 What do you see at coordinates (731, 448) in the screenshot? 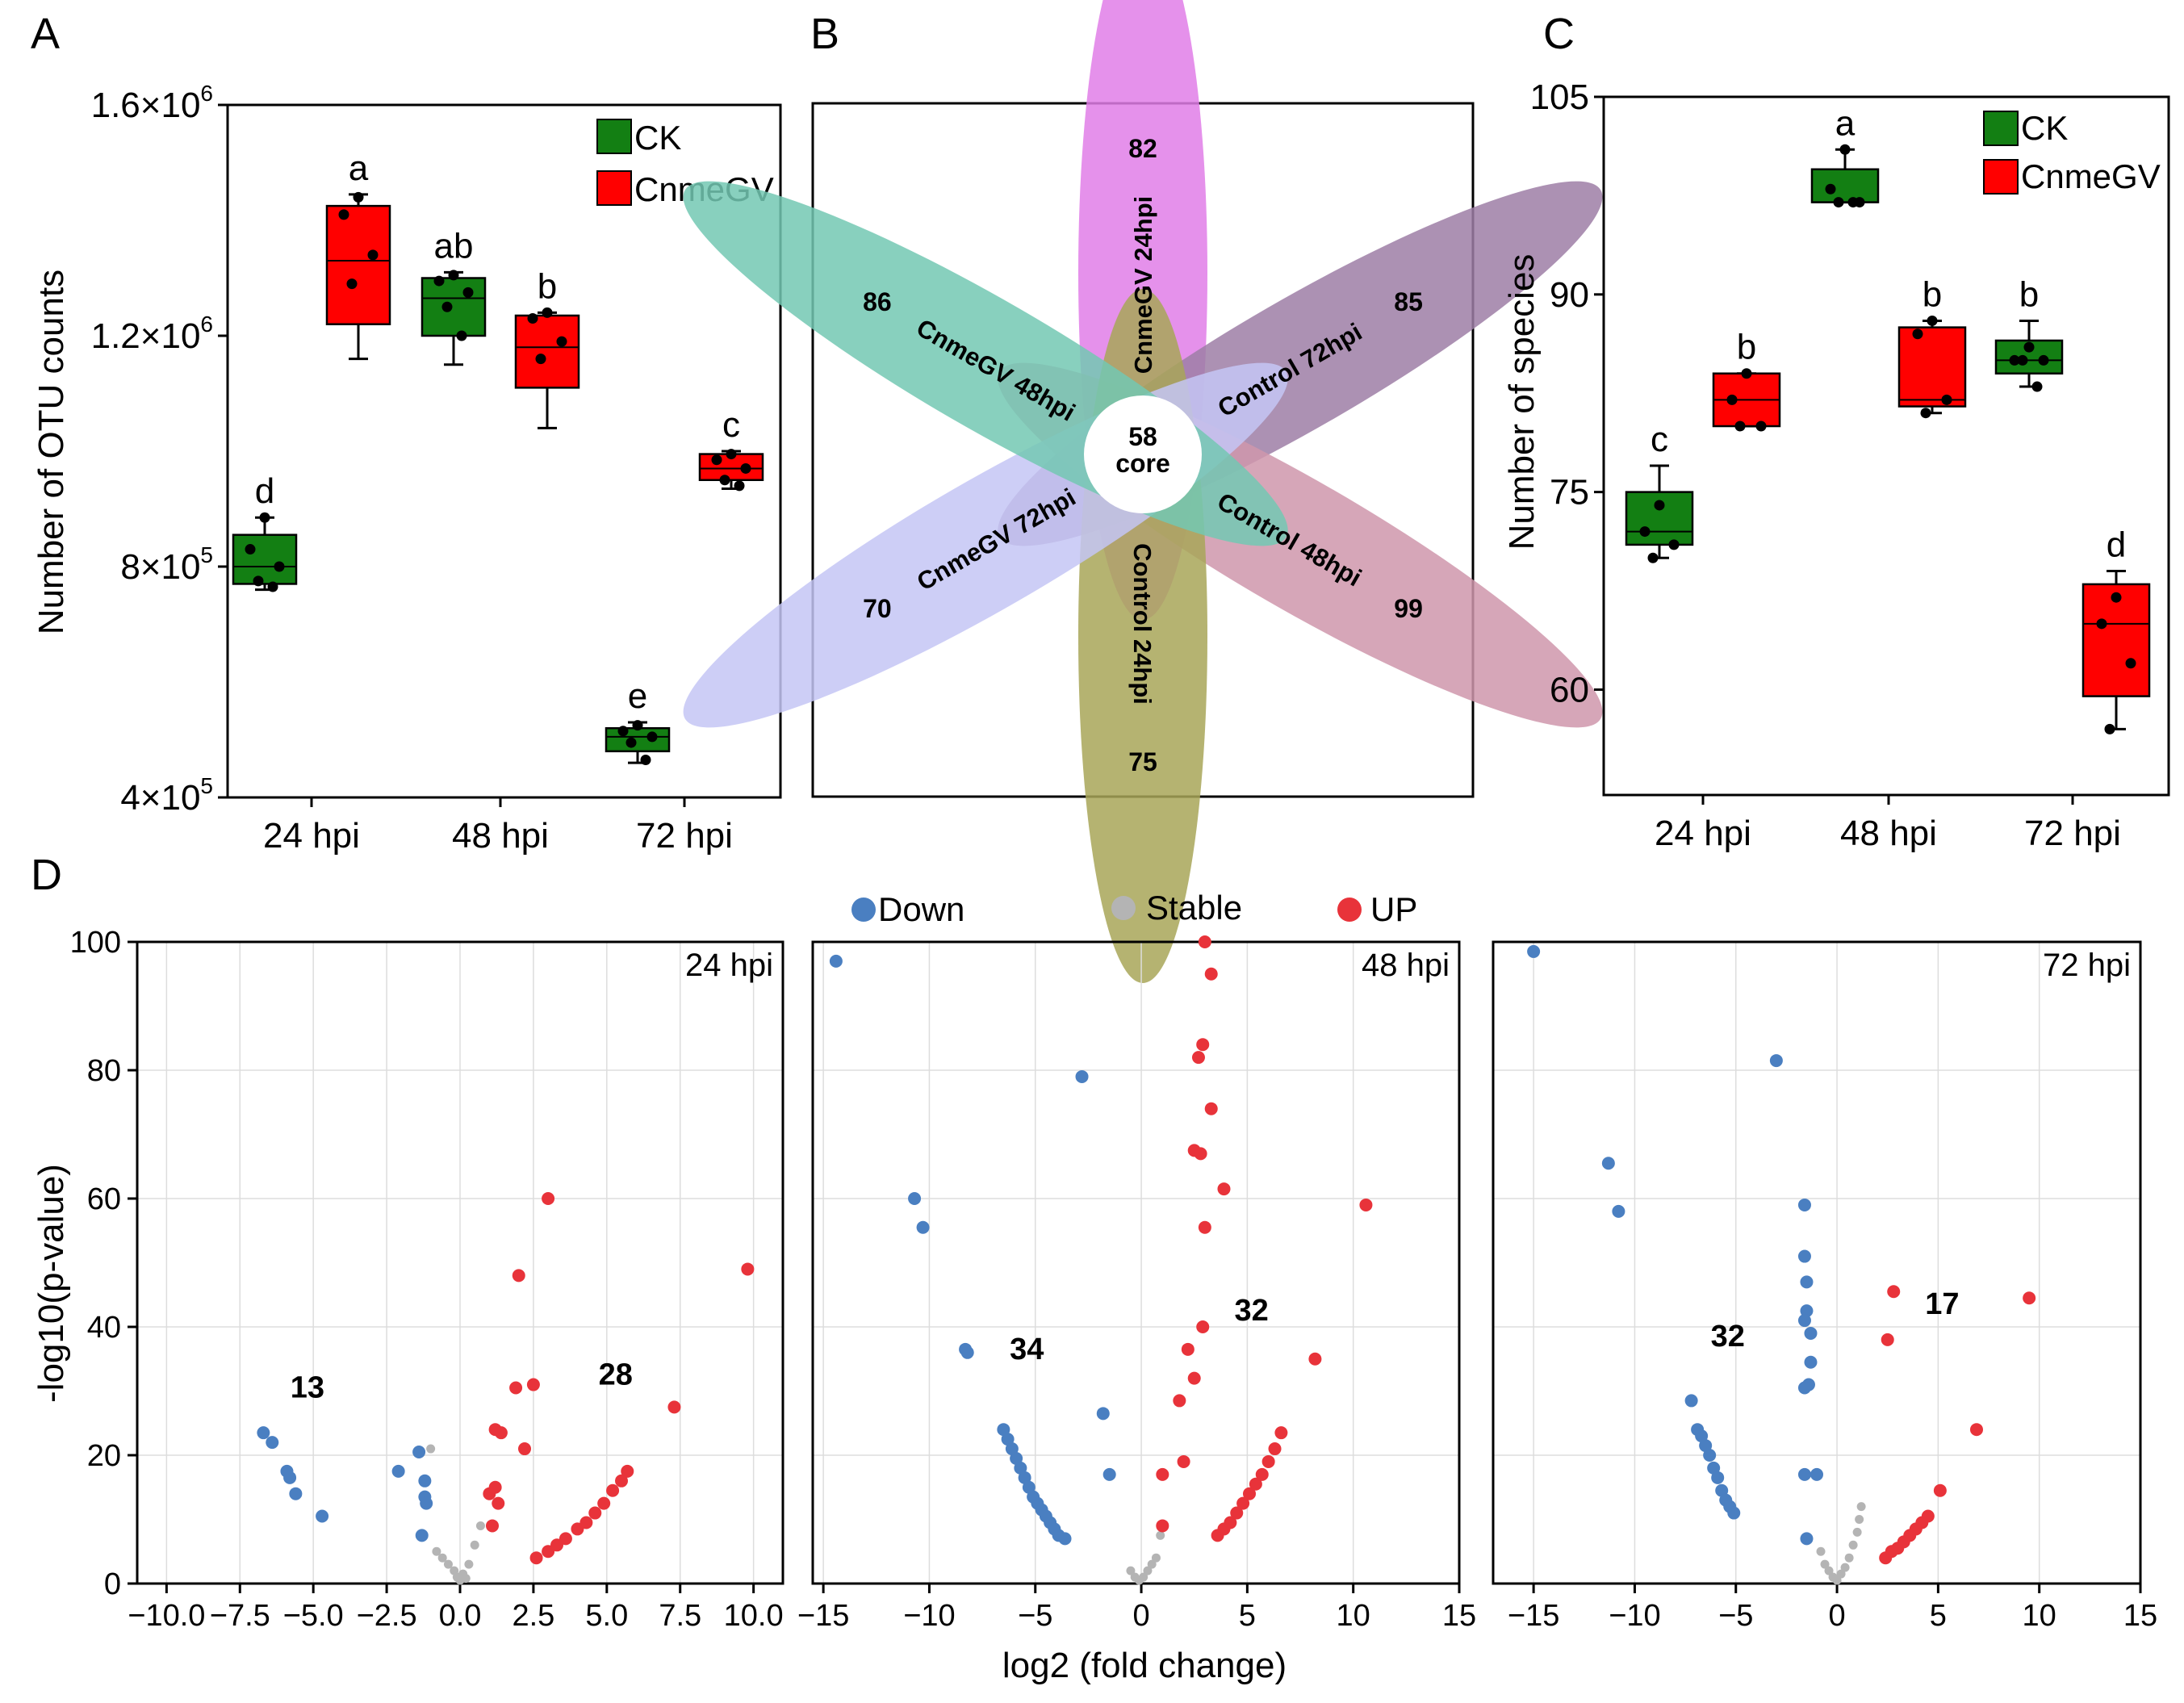
I see `box-cnmegv-72-hpi: c` at bounding box center [731, 448].